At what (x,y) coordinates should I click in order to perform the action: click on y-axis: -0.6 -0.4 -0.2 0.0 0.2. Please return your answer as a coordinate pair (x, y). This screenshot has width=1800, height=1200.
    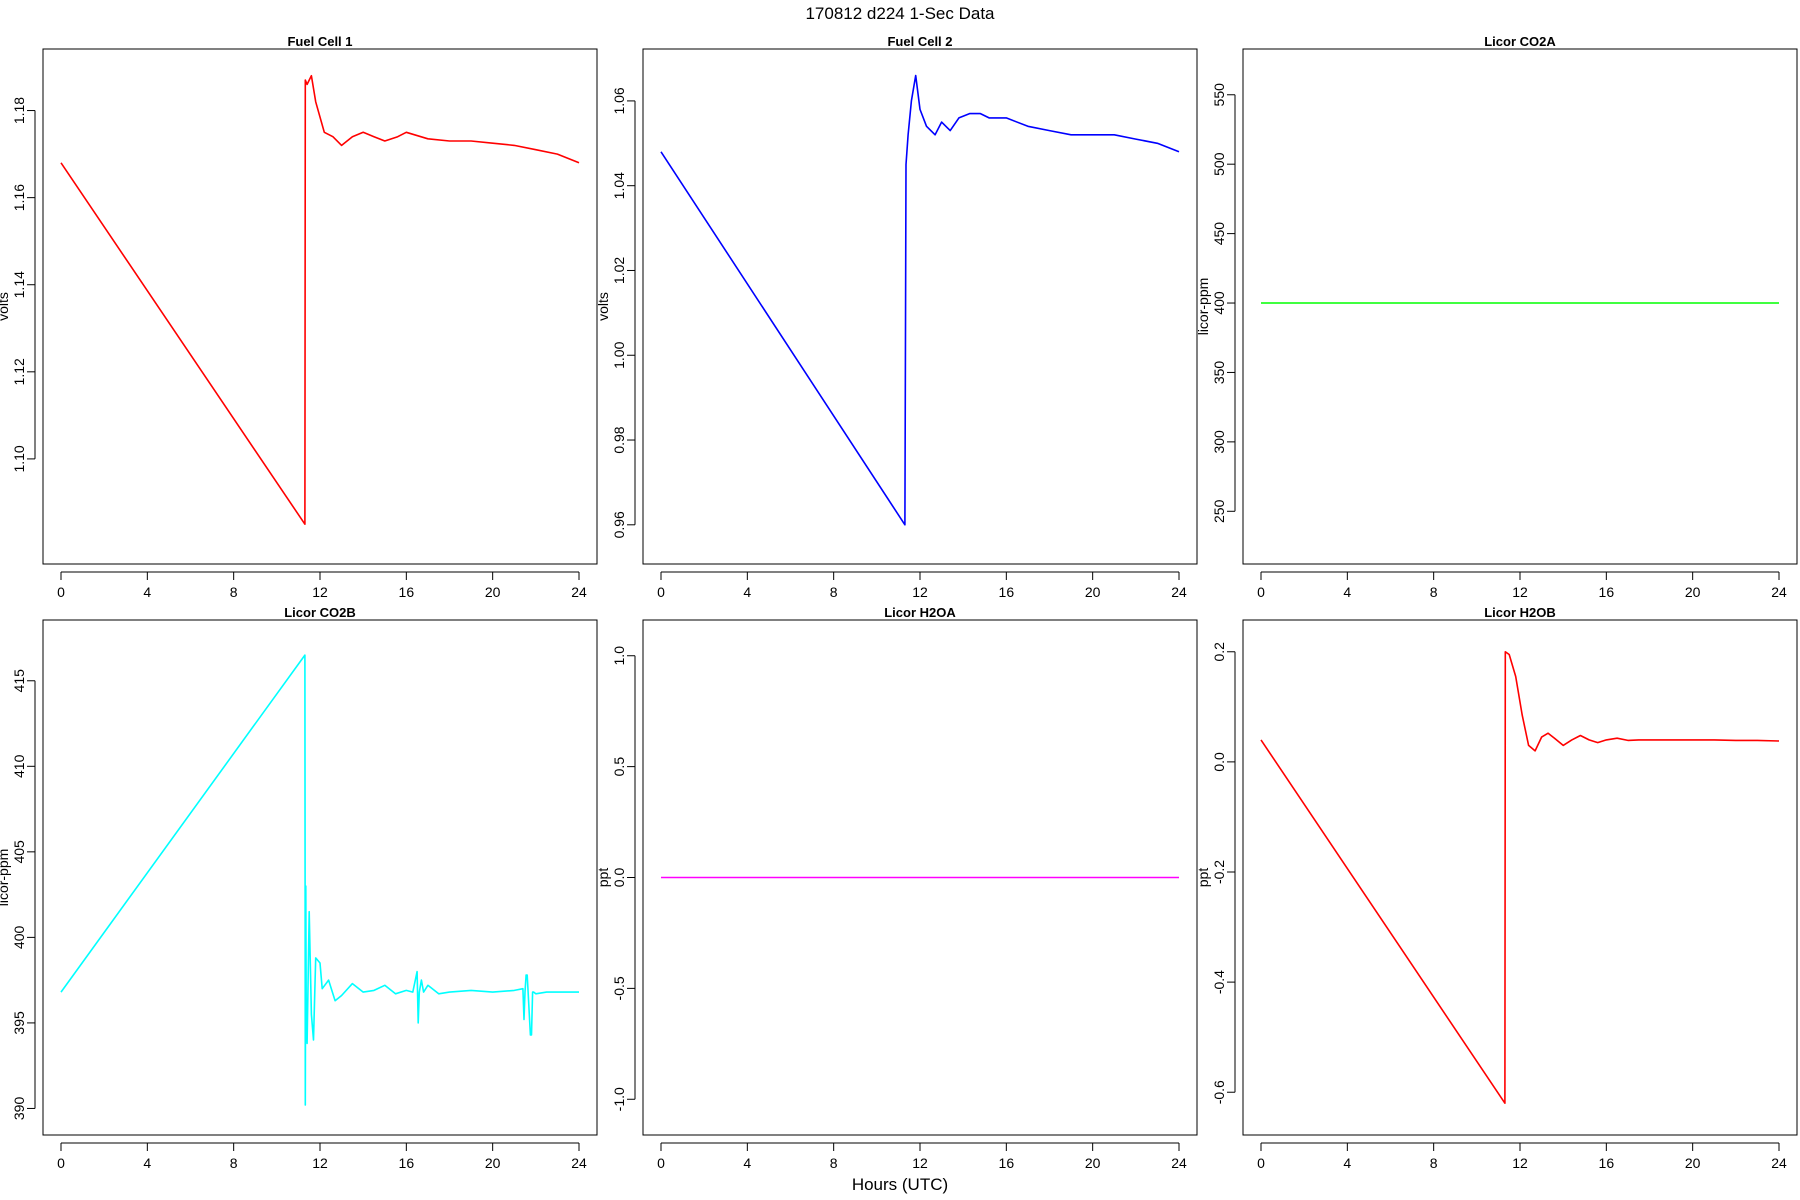
    Looking at the image, I should click on (1223, 873).